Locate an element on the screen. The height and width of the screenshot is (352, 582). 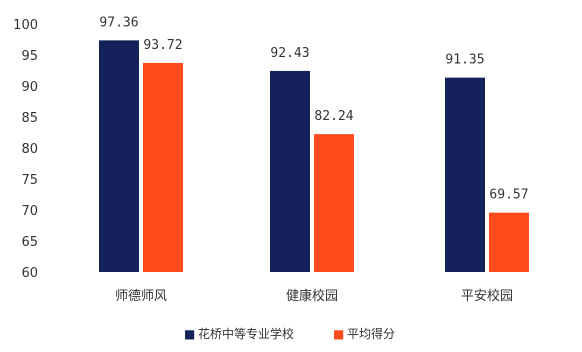
y-tick-label: 100 is located at coordinates (25, 25).